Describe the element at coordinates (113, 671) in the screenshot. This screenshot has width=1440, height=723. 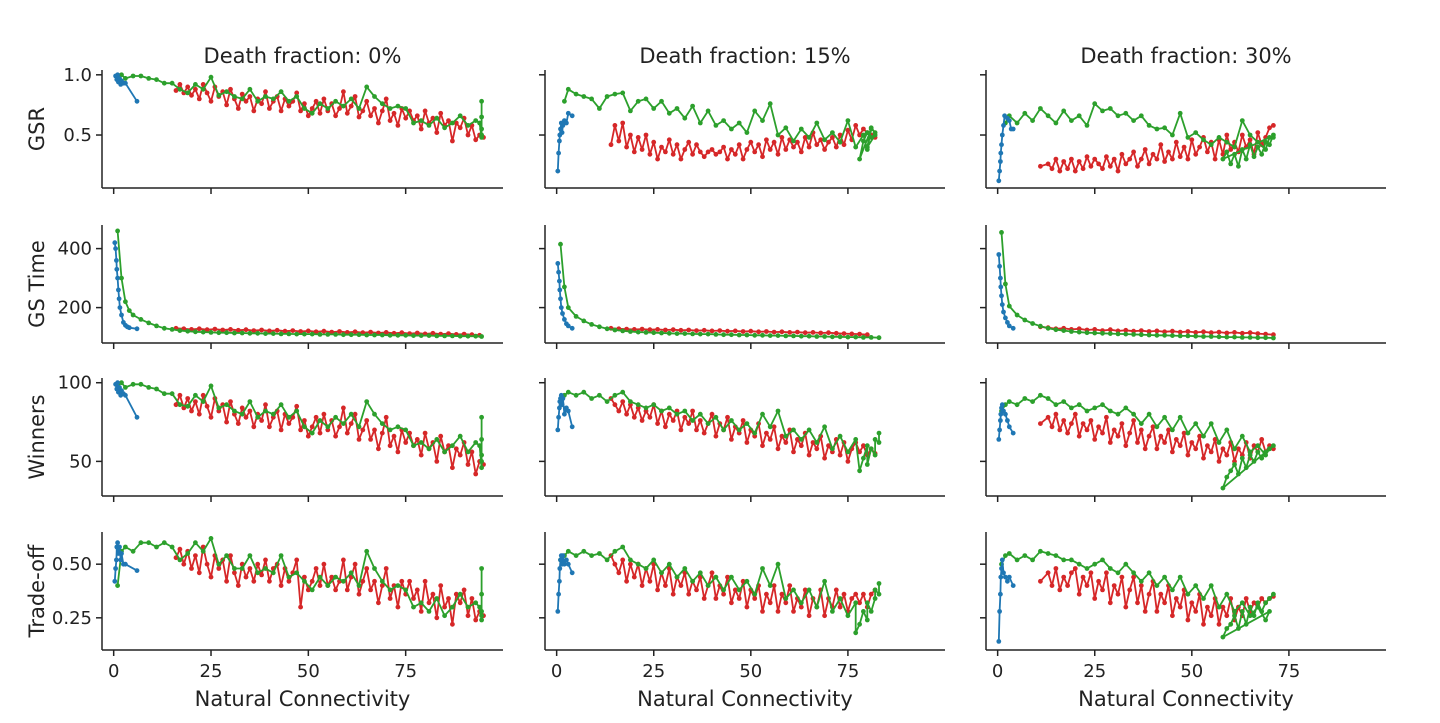
I see `x-tick-label: 0` at that location.